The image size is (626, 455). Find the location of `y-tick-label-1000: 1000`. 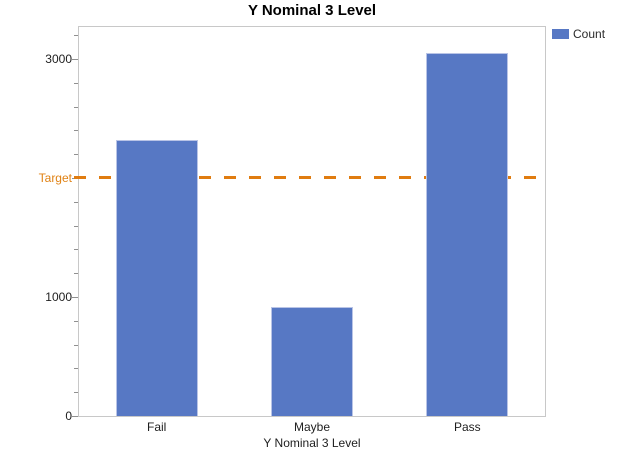

y-tick-label-1000: 1000 is located at coordinates (58, 297).